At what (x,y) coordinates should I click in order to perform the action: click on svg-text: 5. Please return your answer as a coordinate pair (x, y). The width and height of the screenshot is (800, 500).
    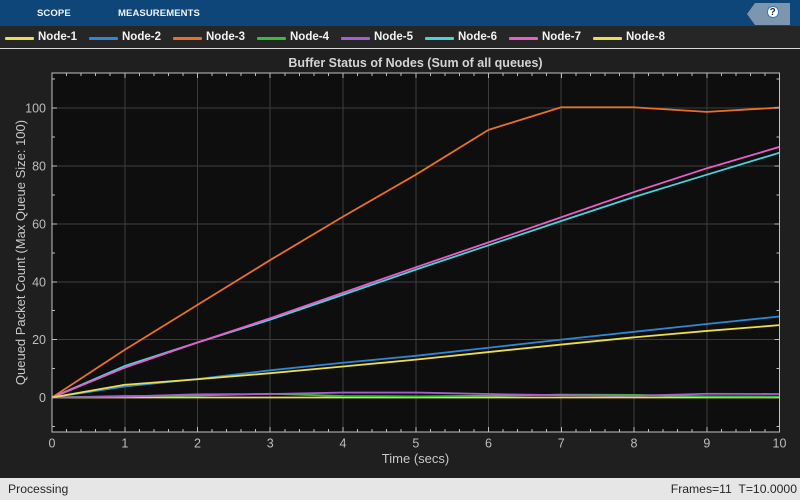
    Looking at the image, I should click on (415, 444).